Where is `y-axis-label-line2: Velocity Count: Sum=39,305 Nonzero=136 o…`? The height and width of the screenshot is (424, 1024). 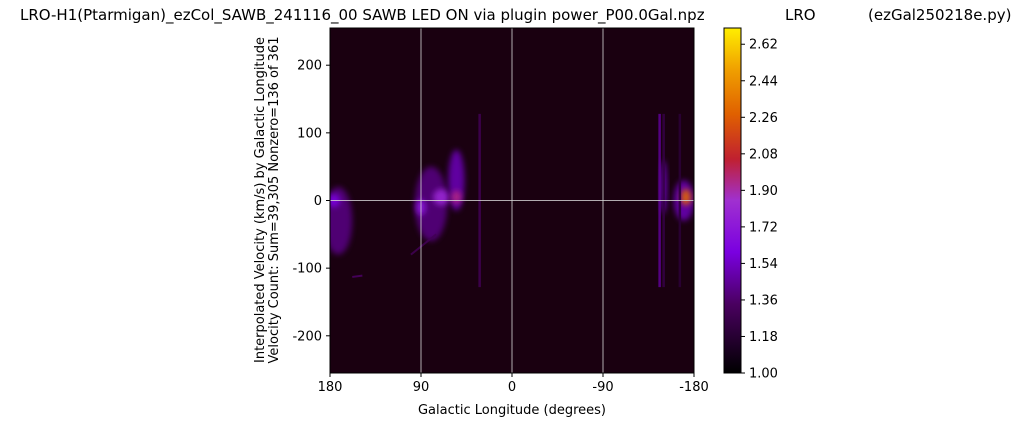
y-axis-label-line2: Velocity Count: Sum=39,305 Nonzero=136 o… is located at coordinates (274, 200).